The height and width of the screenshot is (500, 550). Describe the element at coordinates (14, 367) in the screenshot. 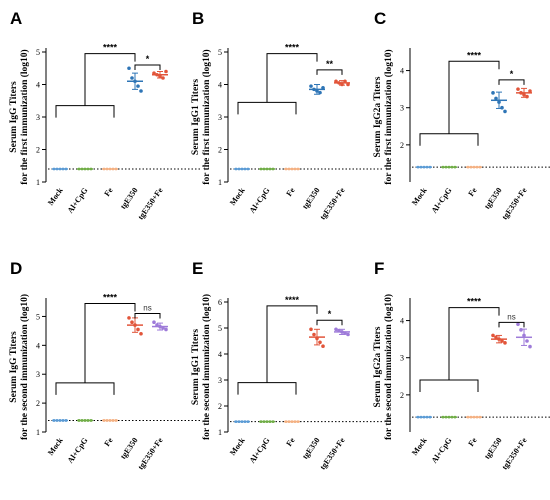

I see `y-axis-label-line1: Serum IgG Titers` at that location.